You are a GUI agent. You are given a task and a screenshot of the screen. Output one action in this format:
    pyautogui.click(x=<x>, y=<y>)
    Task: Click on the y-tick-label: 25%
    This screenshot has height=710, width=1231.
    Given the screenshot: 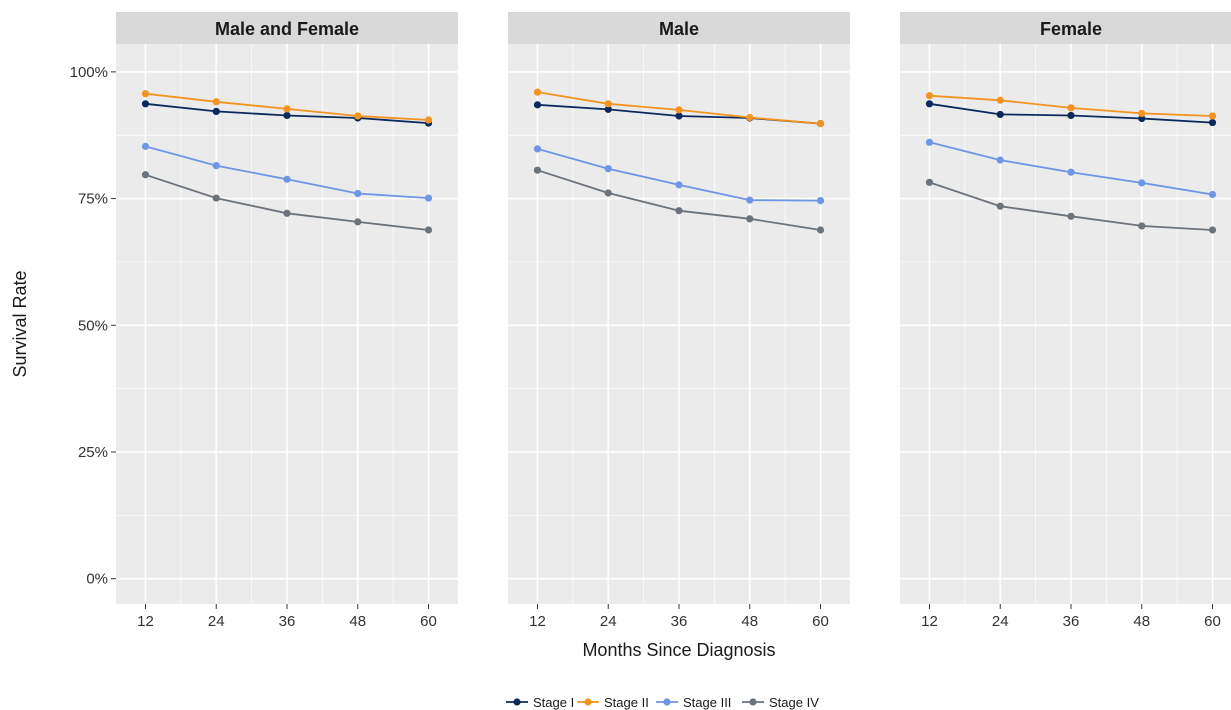 What is the action you would take?
    pyautogui.click(x=93, y=452)
    